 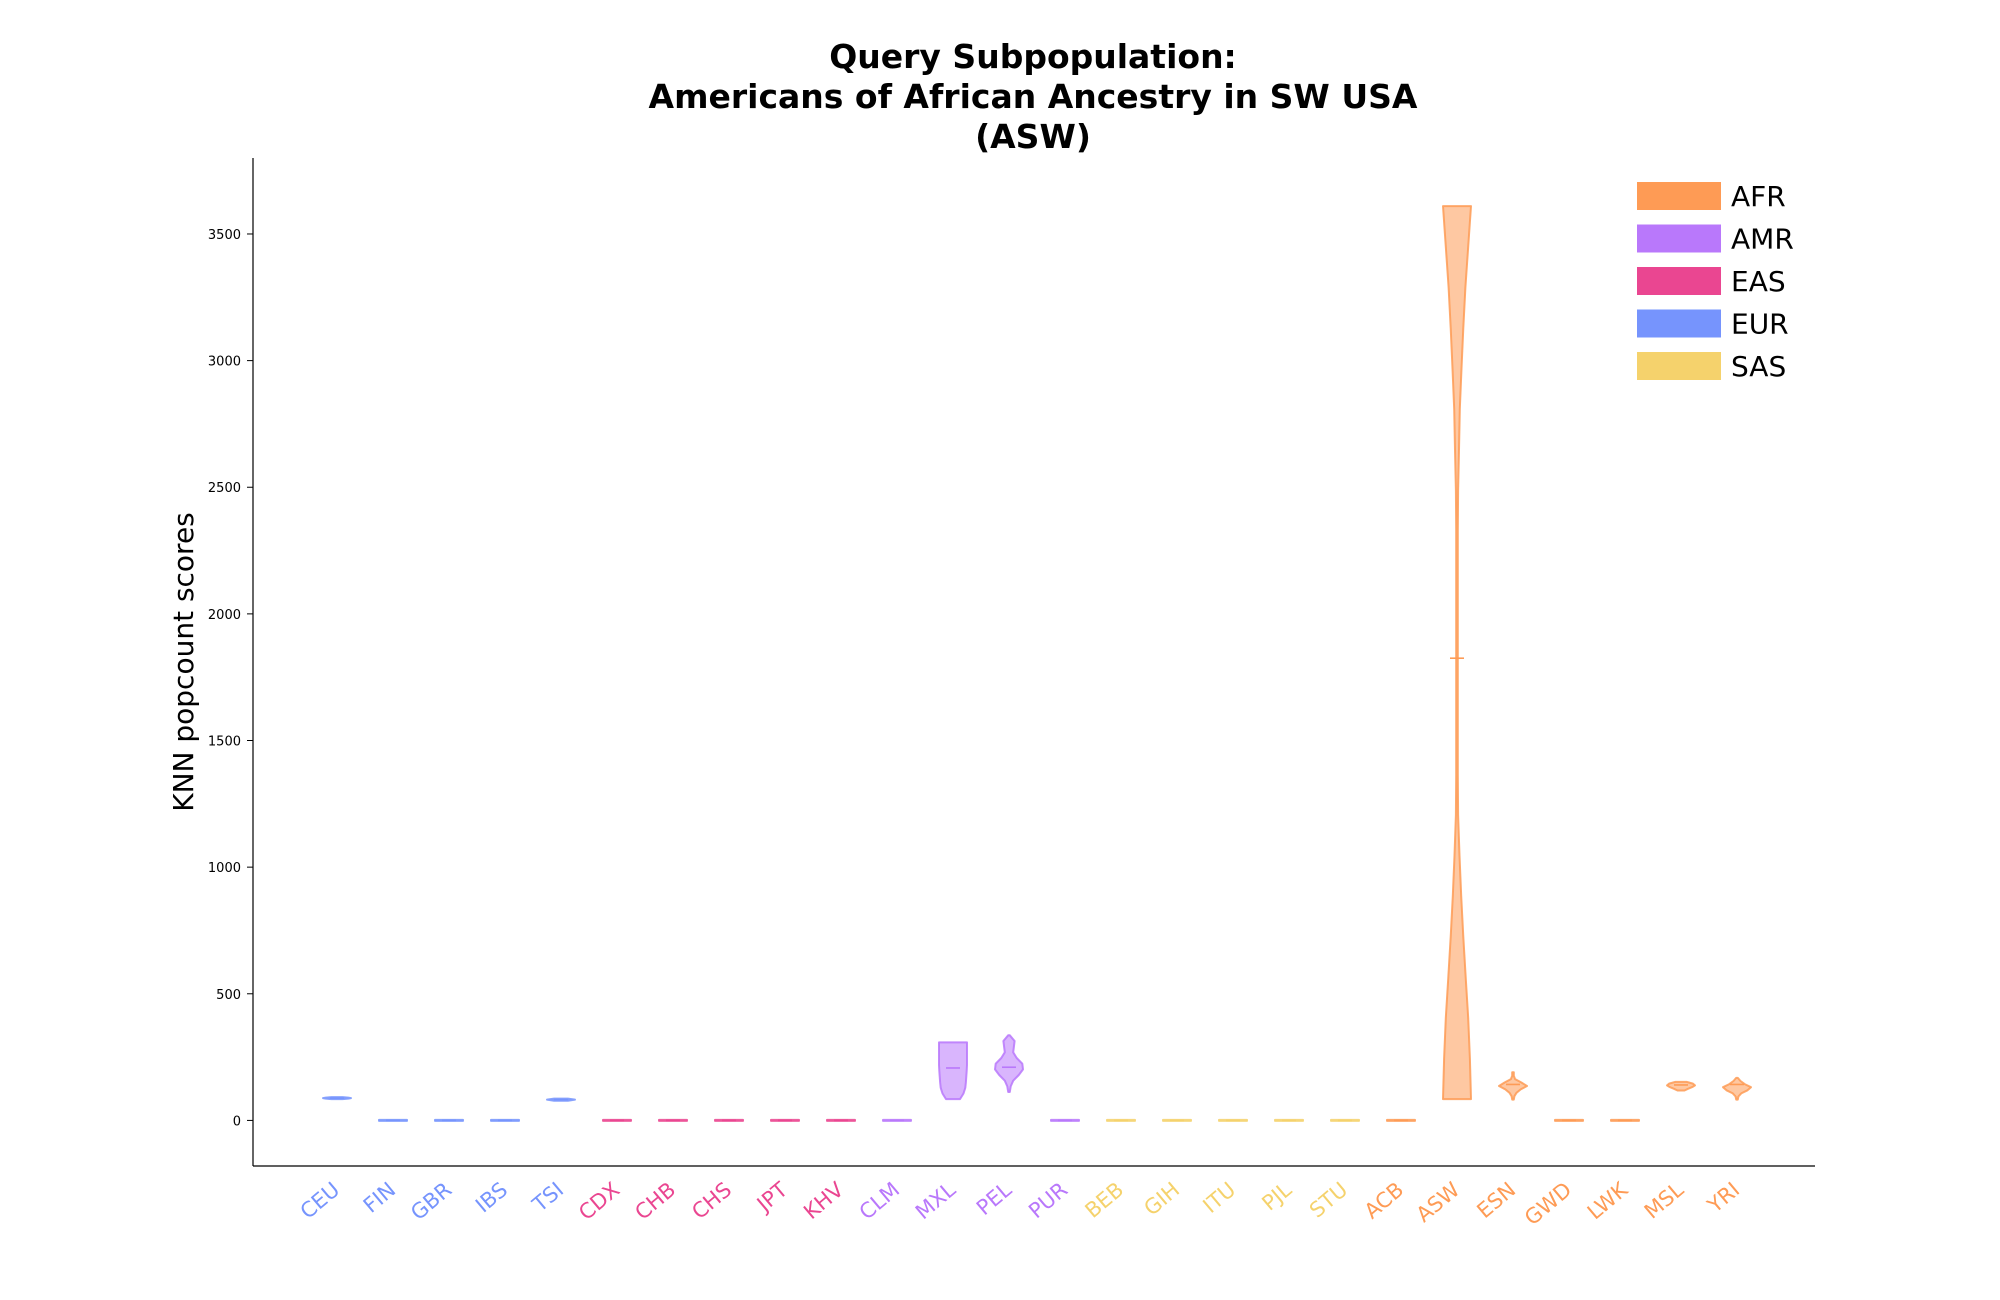 What do you see at coordinates (841, 1120) in the screenshot?
I see `violin-khv` at bounding box center [841, 1120].